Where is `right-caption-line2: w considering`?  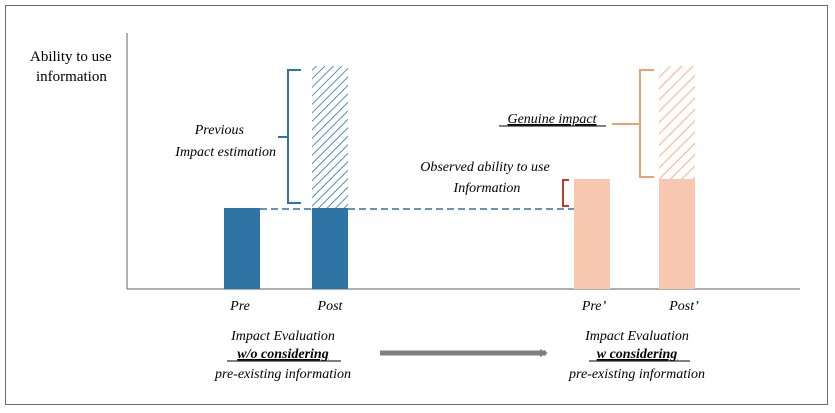
right-caption-line2: w considering is located at coordinates (637, 354).